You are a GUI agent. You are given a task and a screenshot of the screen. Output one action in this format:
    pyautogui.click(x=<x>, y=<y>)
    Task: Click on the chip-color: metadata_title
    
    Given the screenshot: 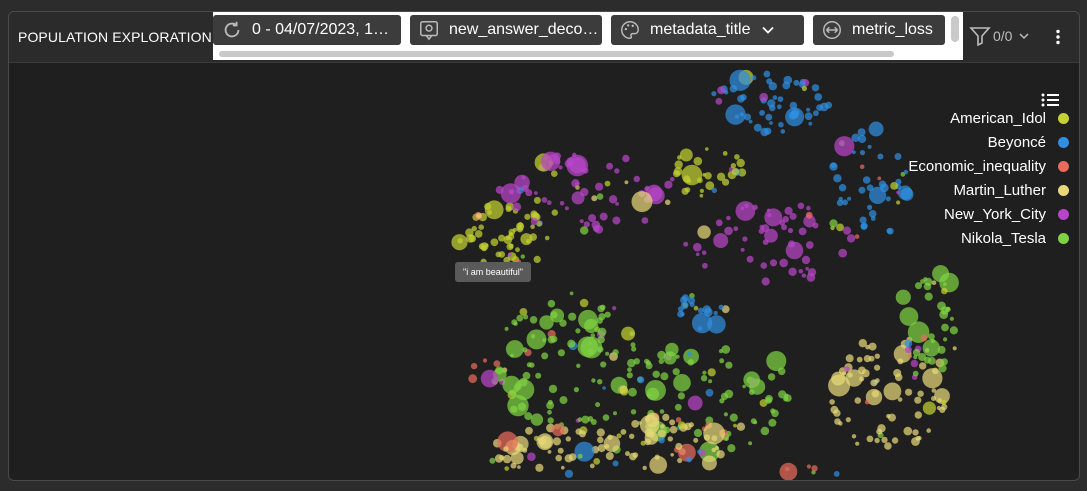 What is the action you would take?
    pyautogui.click(x=707, y=30)
    